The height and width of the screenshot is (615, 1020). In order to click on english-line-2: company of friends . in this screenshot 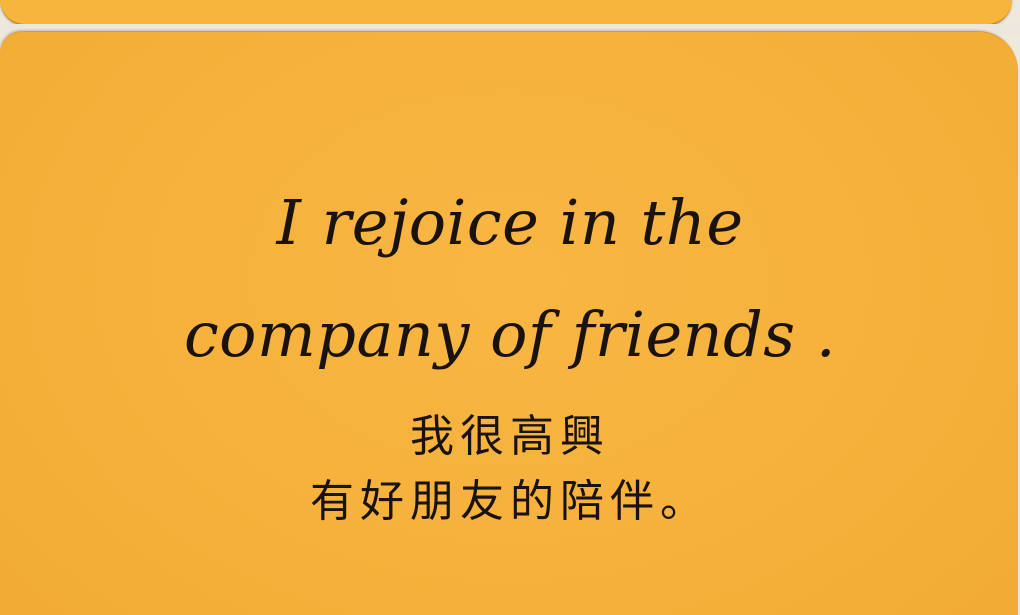, I will do `click(510, 334)`.